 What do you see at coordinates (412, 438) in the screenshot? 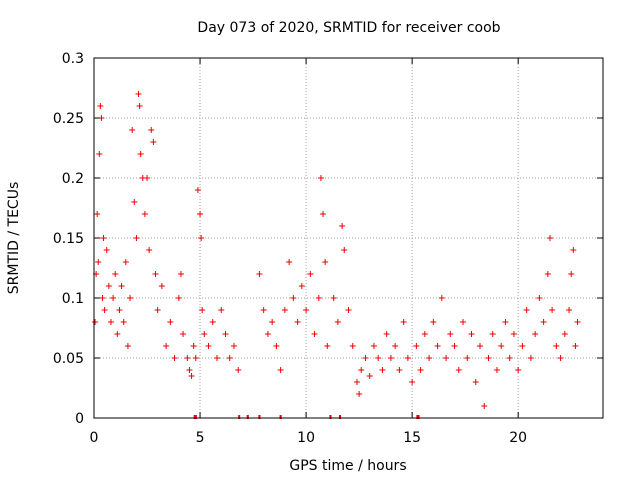
I see `x-tick-label: 15` at bounding box center [412, 438].